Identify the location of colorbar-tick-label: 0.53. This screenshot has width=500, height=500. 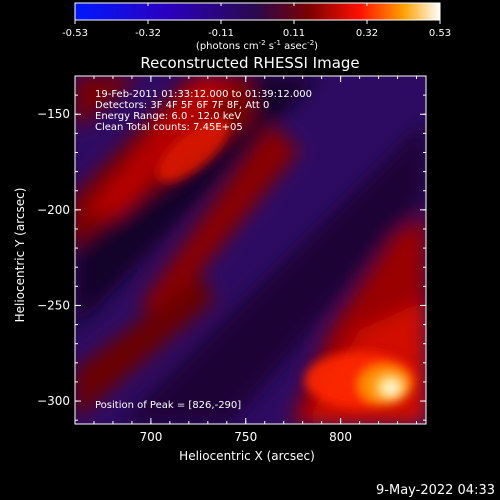
(440, 33).